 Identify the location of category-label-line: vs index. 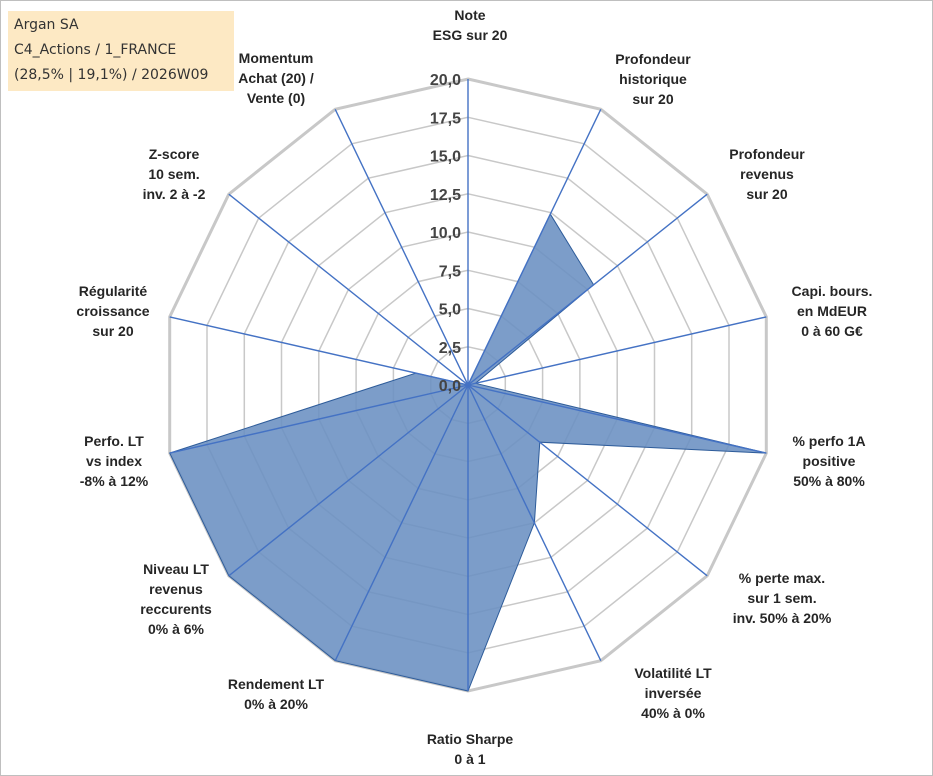
(114, 461).